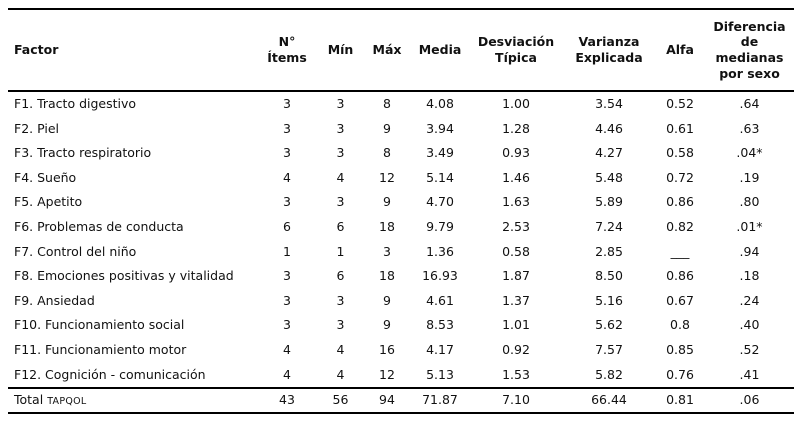 The image size is (802, 421). What do you see at coordinates (287, 49) in the screenshot?
I see `column-header-n-items: N° Ítems` at bounding box center [287, 49].